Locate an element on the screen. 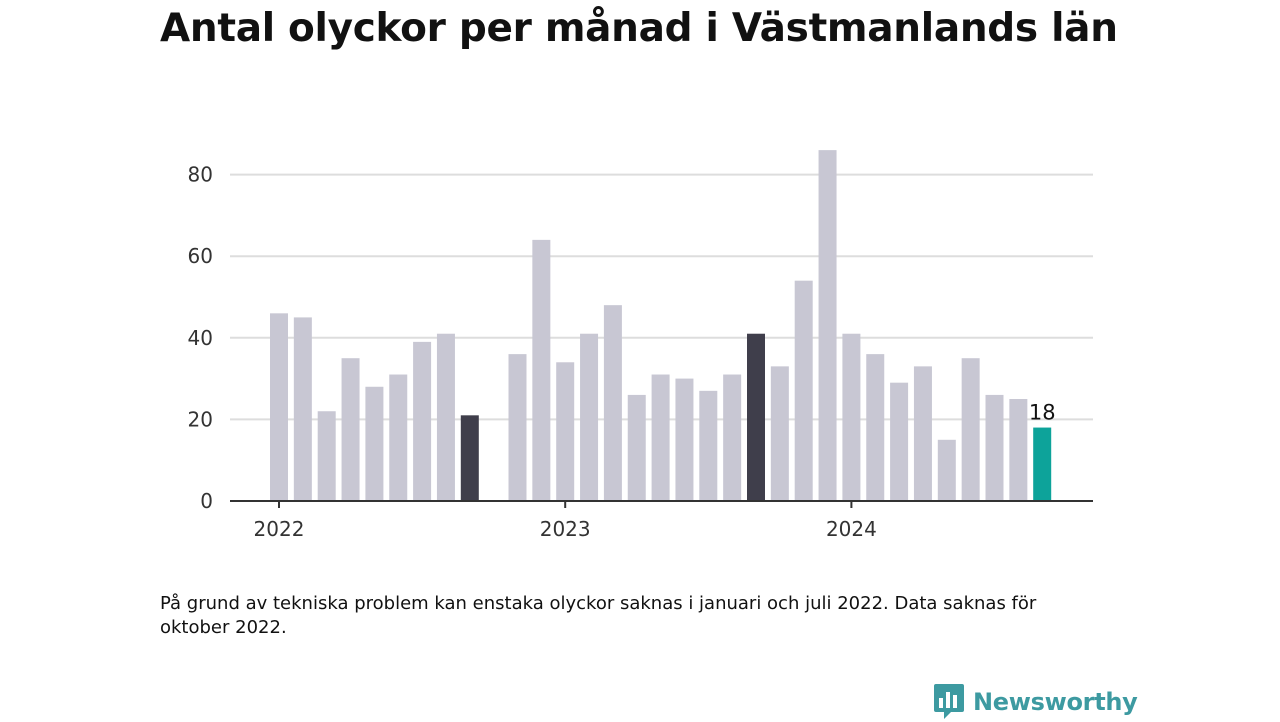  x-tick-label-2024: 2024 is located at coordinates (851, 529).